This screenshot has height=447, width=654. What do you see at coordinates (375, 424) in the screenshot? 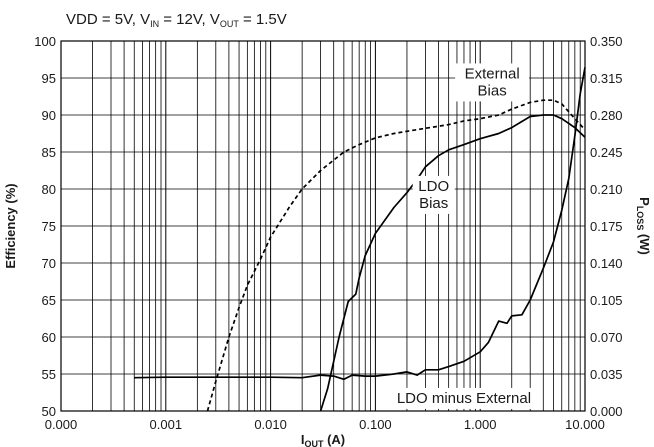
I see `x-tick-label: 0.100` at bounding box center [375, 424].